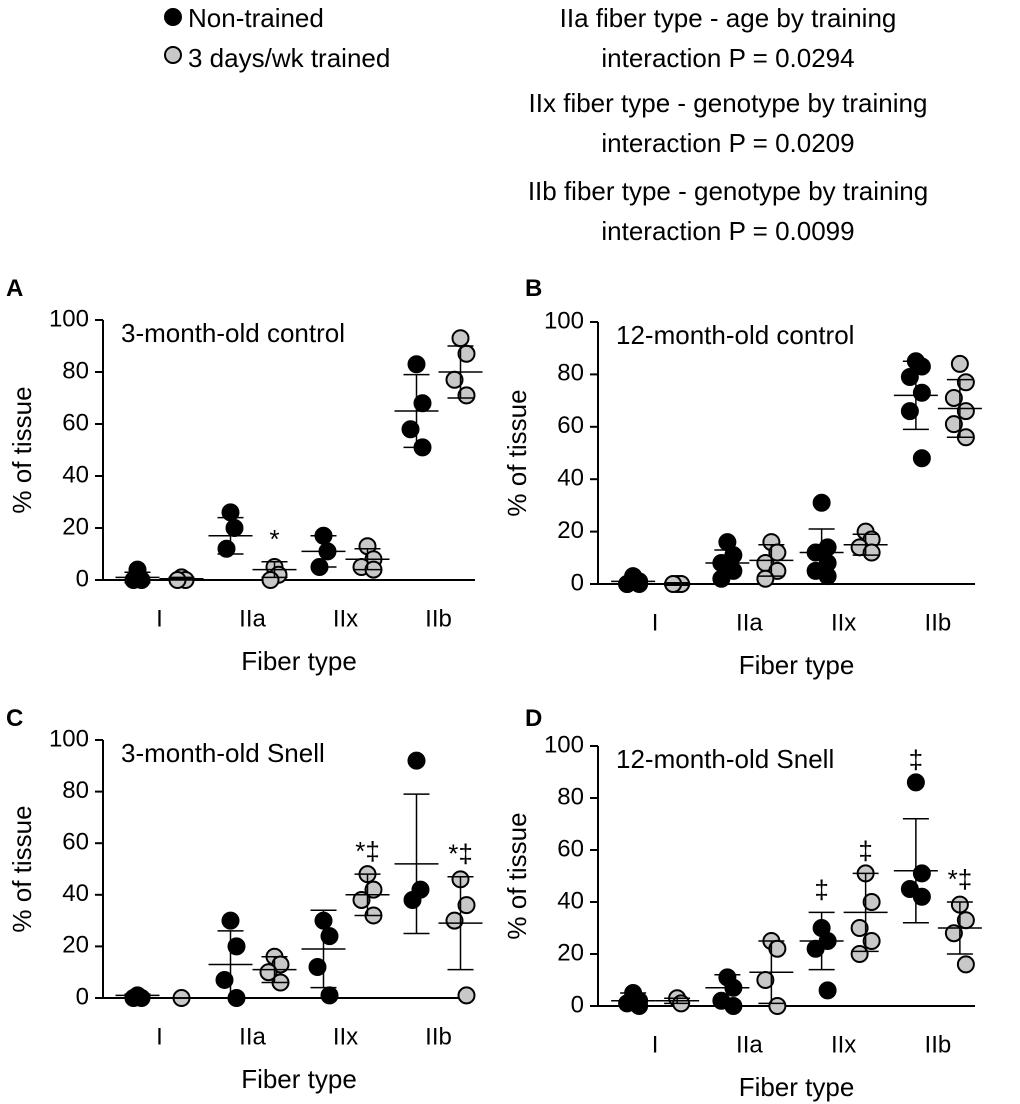  I want to click on chart-title: 3-month-old control, so click(233, 333).